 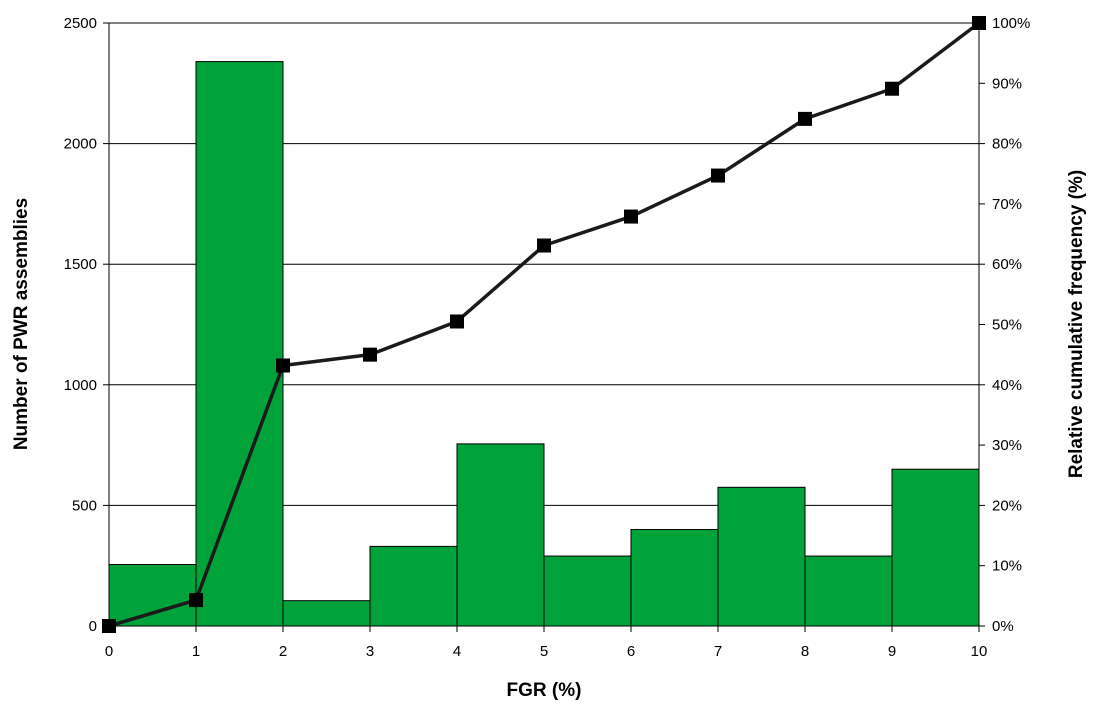 I want to click on x-tick-label-9: 9, so click(x=892, y=651).